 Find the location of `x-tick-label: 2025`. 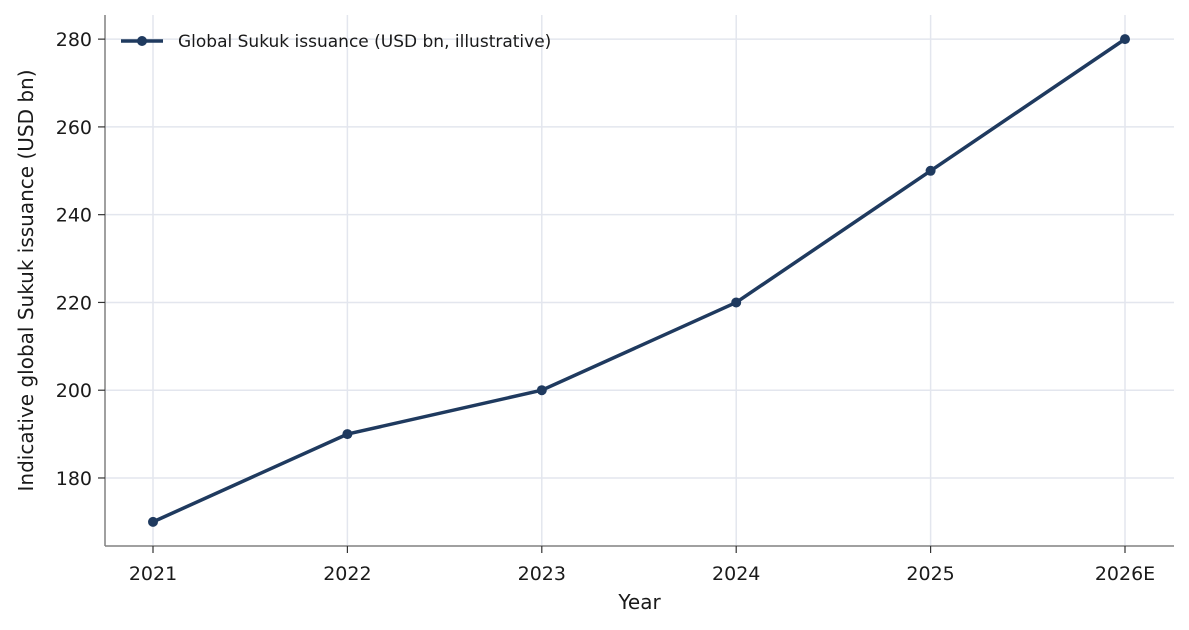

x-tick-label: 2025 is located at coordinates (930, 574).